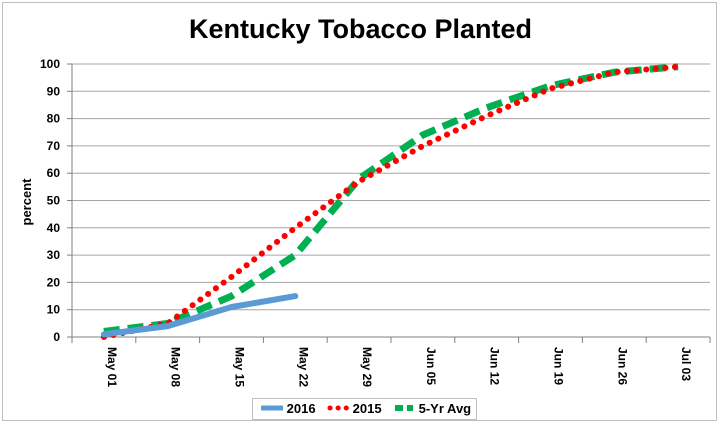 This screenshot has height=425, width=721. I want to click on legend-label-5yr-avg: 5-Yr Avg, so click(445, 408).